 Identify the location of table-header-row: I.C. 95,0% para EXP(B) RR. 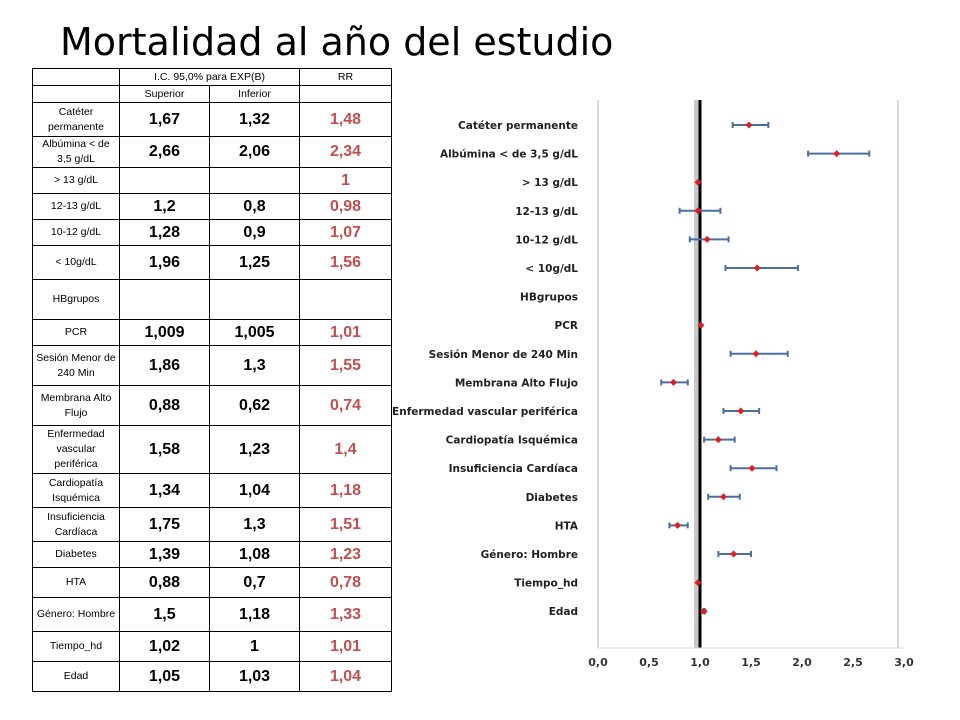
(212, 77).